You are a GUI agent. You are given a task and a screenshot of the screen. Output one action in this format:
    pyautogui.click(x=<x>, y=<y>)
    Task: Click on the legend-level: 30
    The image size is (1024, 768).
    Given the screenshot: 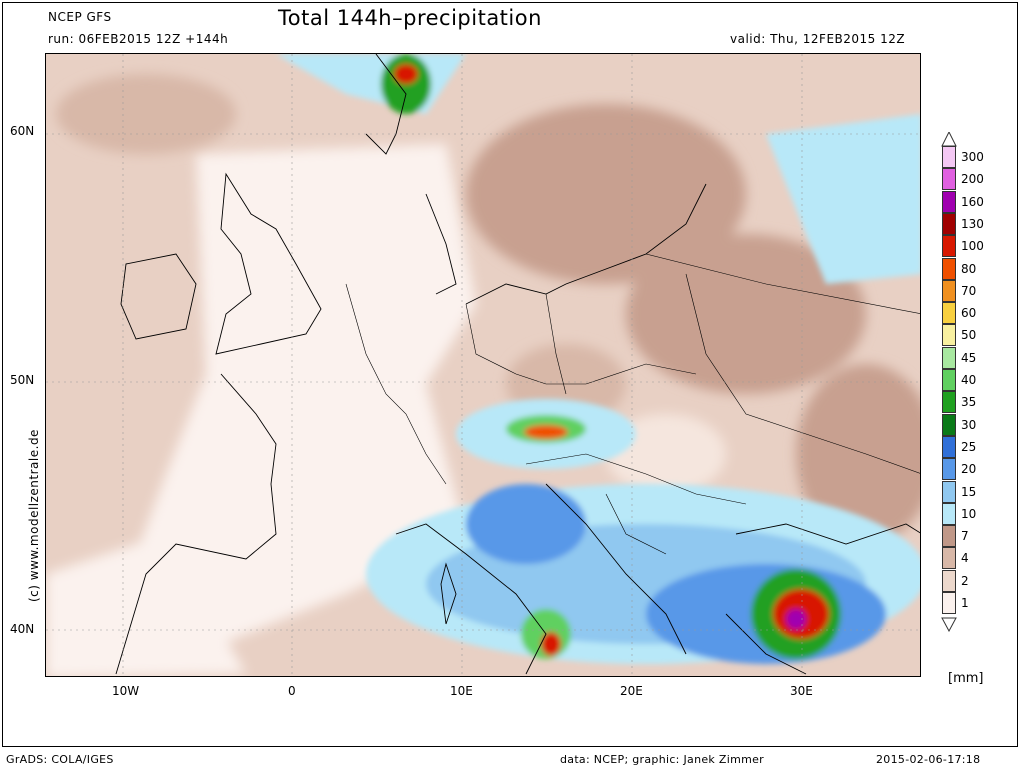 What is the action you would take?
    pyautogui.click(x=982, y=424)
    